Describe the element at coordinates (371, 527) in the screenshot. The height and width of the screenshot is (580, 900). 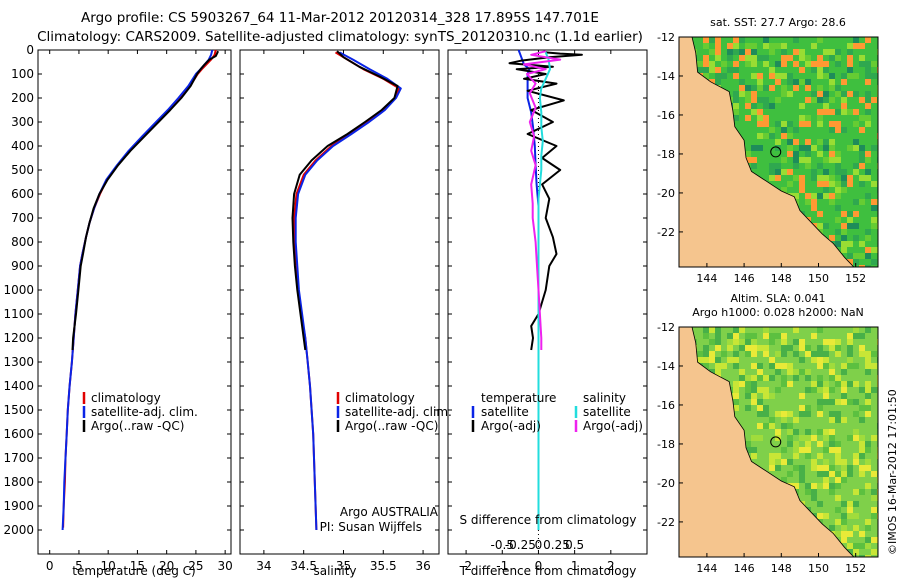
I see `salinity-annotation-2: PI: Susan Wijffels` at that location.